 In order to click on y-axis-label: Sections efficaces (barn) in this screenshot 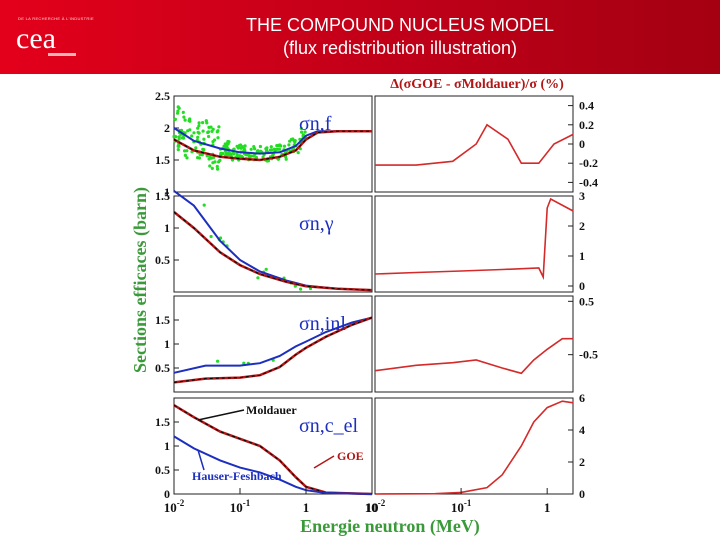, I will do `click(140, 280)`.